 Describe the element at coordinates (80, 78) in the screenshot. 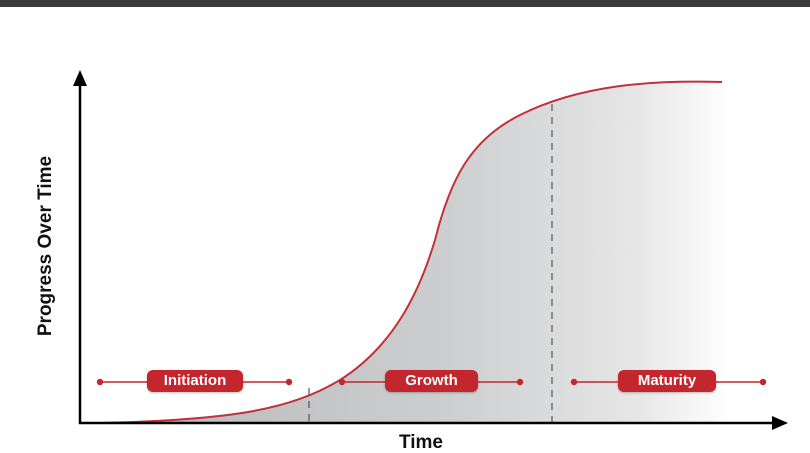

I see `y-axis-arrow` at that location.